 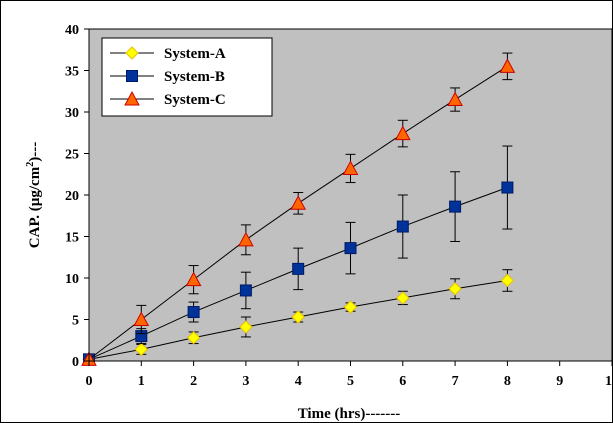 What do you see at coordinates (194, 77) in the screenshot?
I see `legend-label: System-B` at bounding box center [194, 77].